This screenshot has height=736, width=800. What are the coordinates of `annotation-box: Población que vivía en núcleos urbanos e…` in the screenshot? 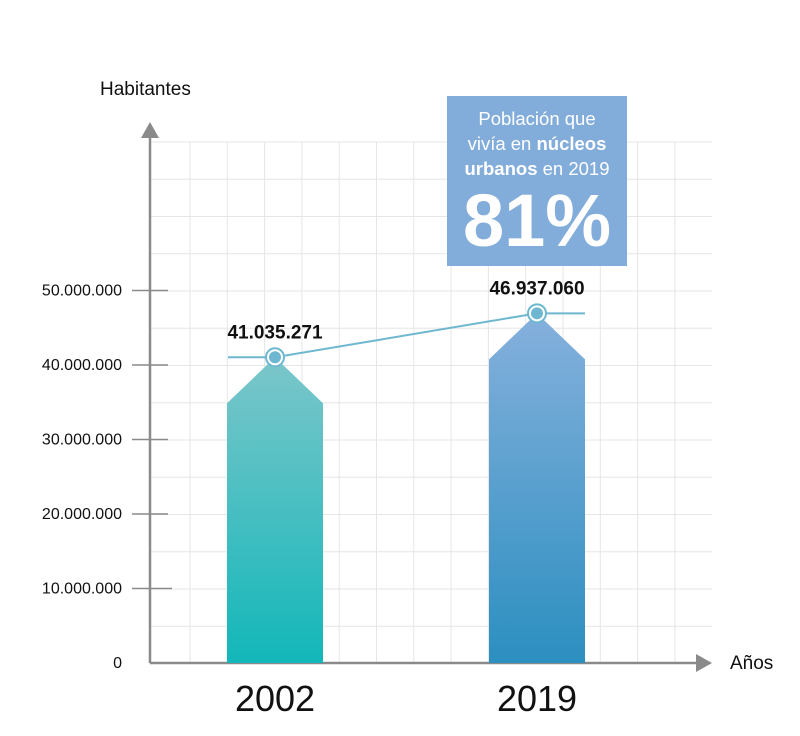 It's located at (537, 181).